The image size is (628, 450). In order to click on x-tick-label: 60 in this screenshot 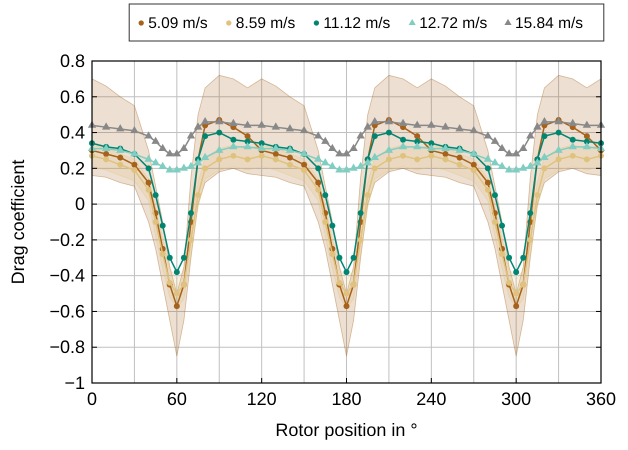, I will do `click(176, 399)`.